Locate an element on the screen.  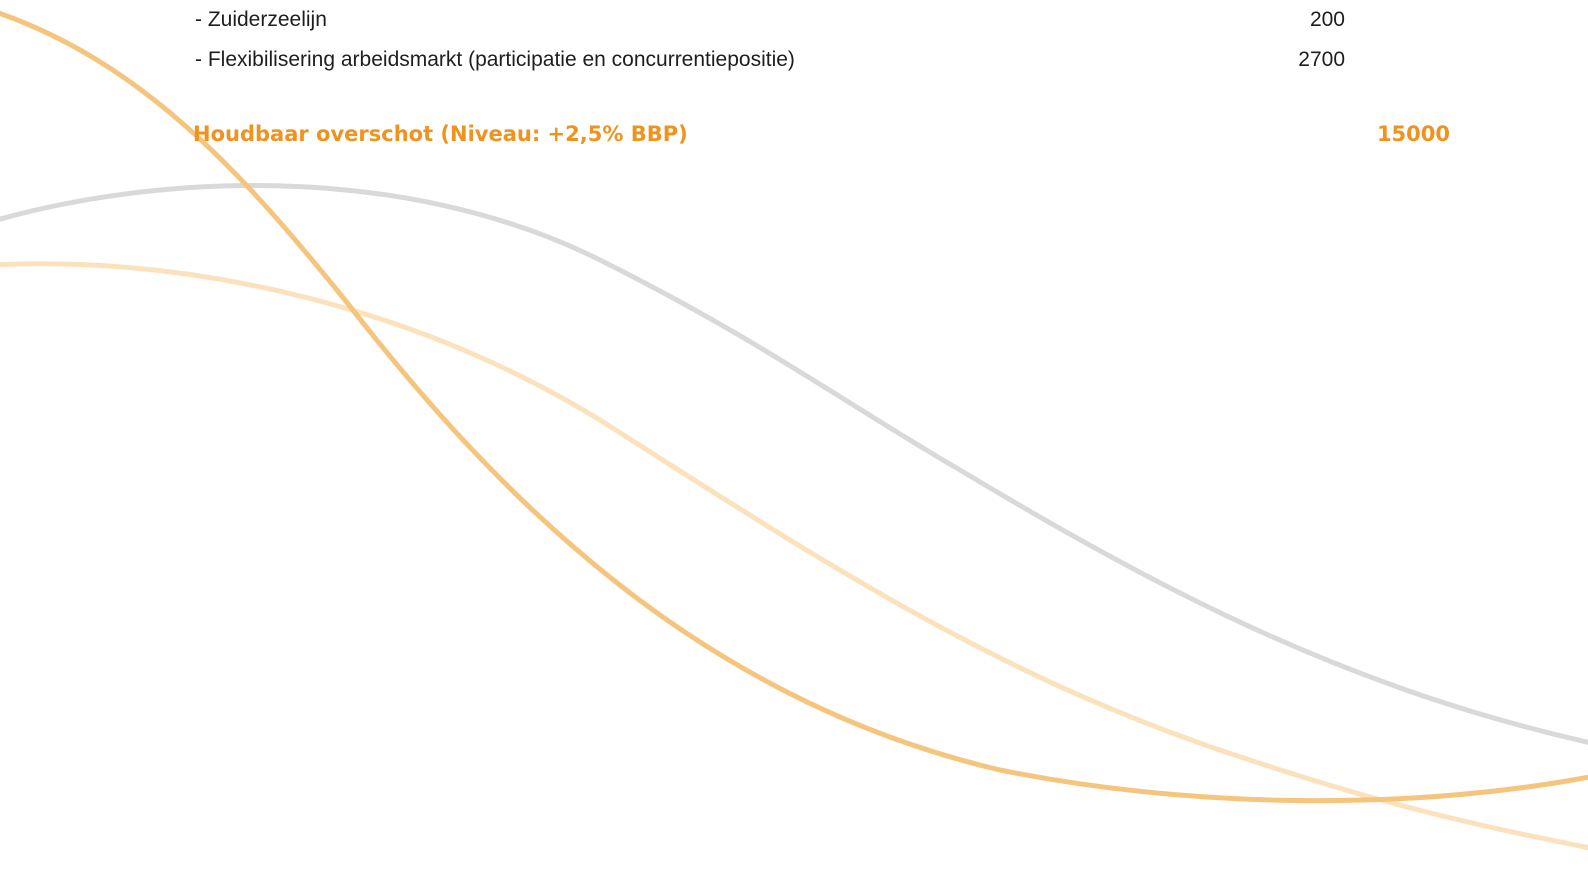
total-value: 15000 is located at coordinates (1413, 134).